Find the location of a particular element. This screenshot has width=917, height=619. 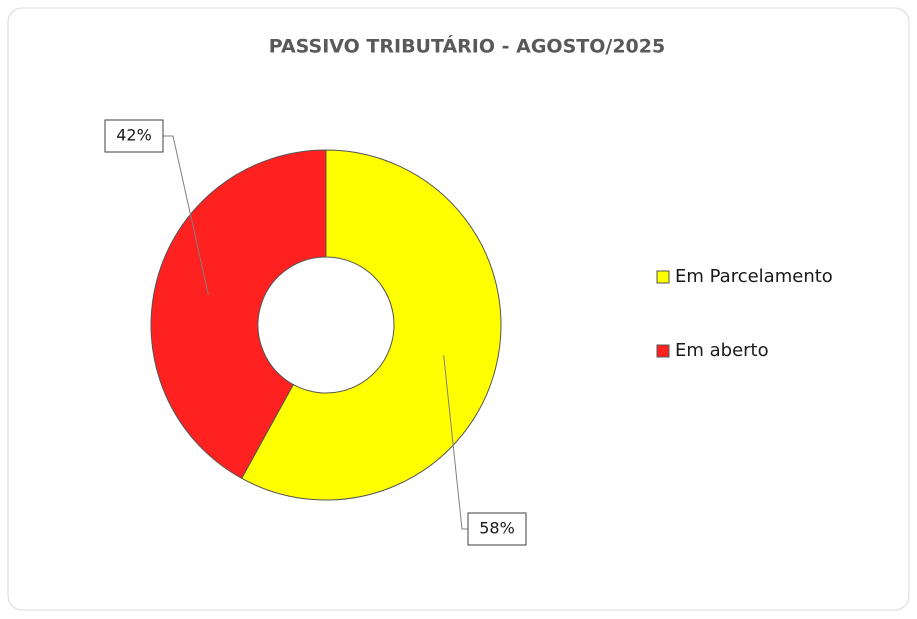

legend-label: Em Parcelamento is located at coordinates (754, 276).